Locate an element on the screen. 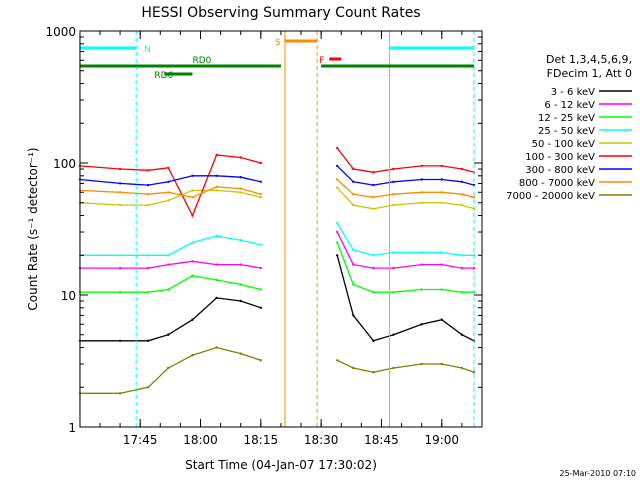 Image resolution: width=640 pixels, height=484 pixels. chart-title: HESSI Observing Summary Count Rates is located at coordinates (280, 13).